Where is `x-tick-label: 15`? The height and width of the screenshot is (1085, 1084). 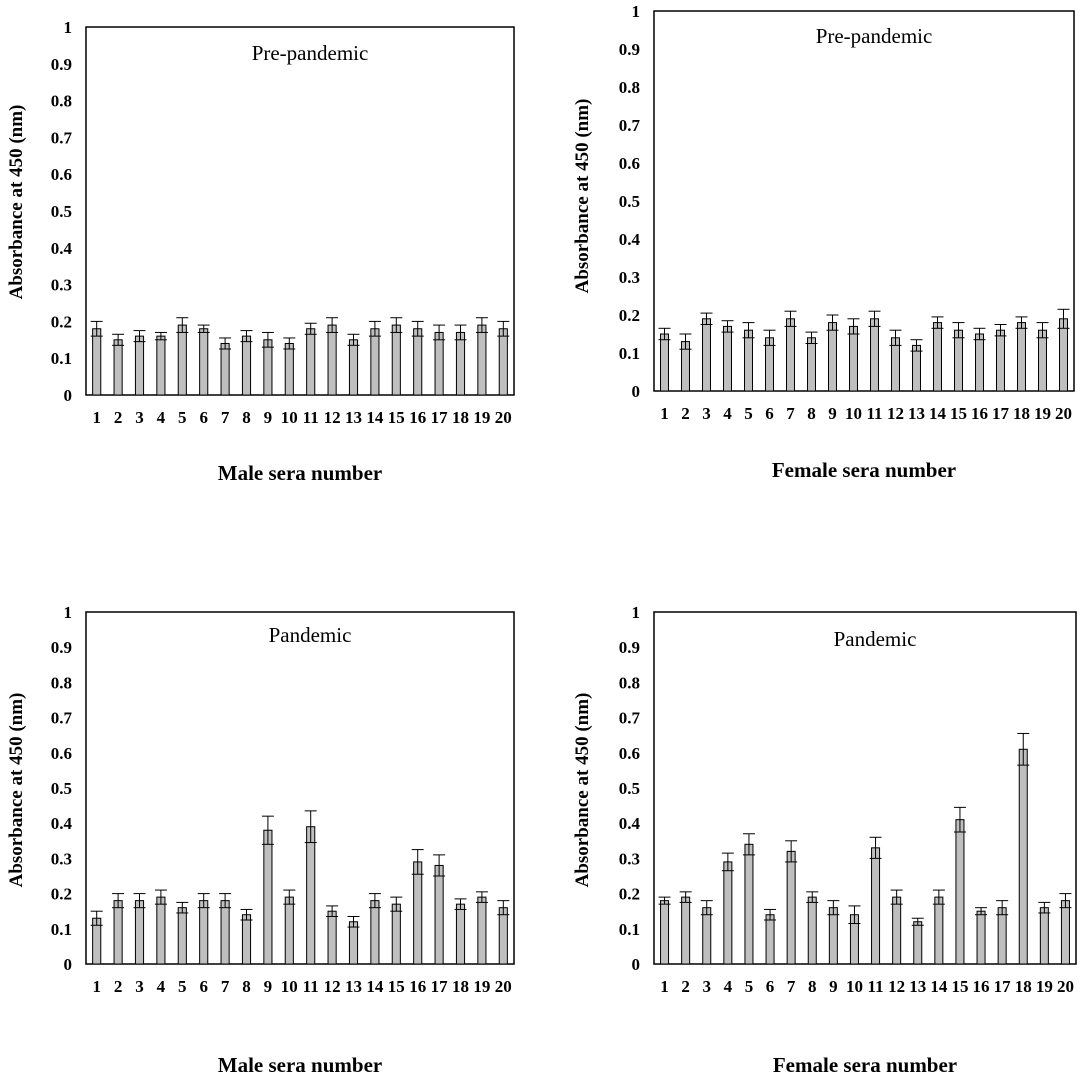 x-tick-label: 15 is located at coordinates (959, 986).